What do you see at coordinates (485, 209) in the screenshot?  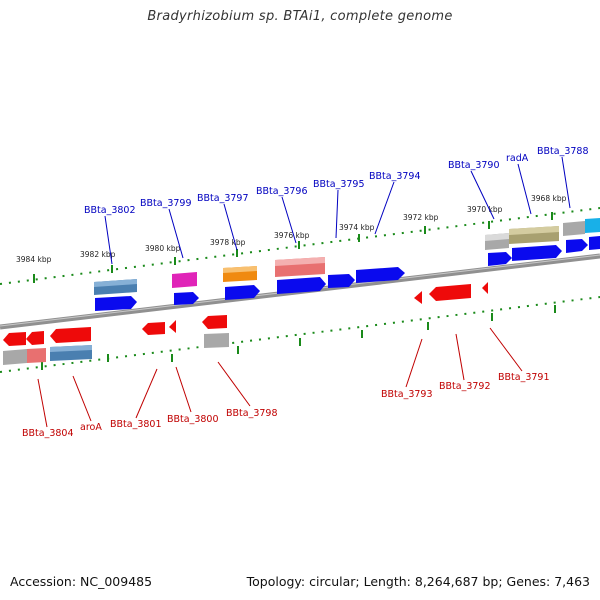 I see `scale-label: 3970 kbp` at bounding box center [485, 209].